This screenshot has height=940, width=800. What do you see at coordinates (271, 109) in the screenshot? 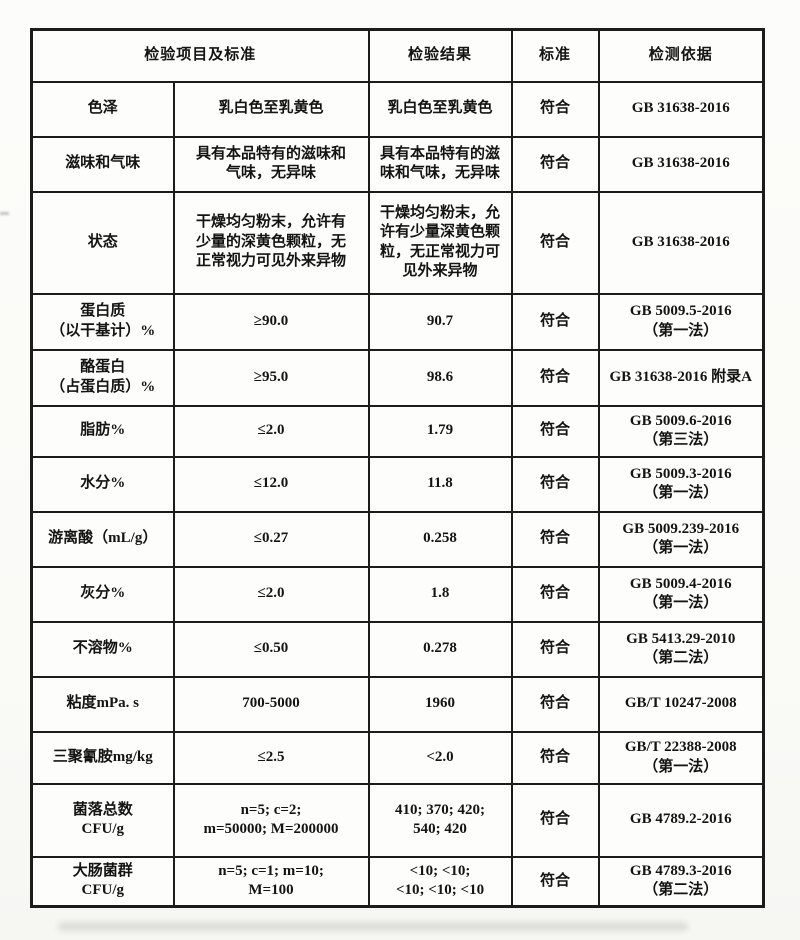
I see `standard-cell: 乳白色至乳黄色` at bounding box center [271, 109].